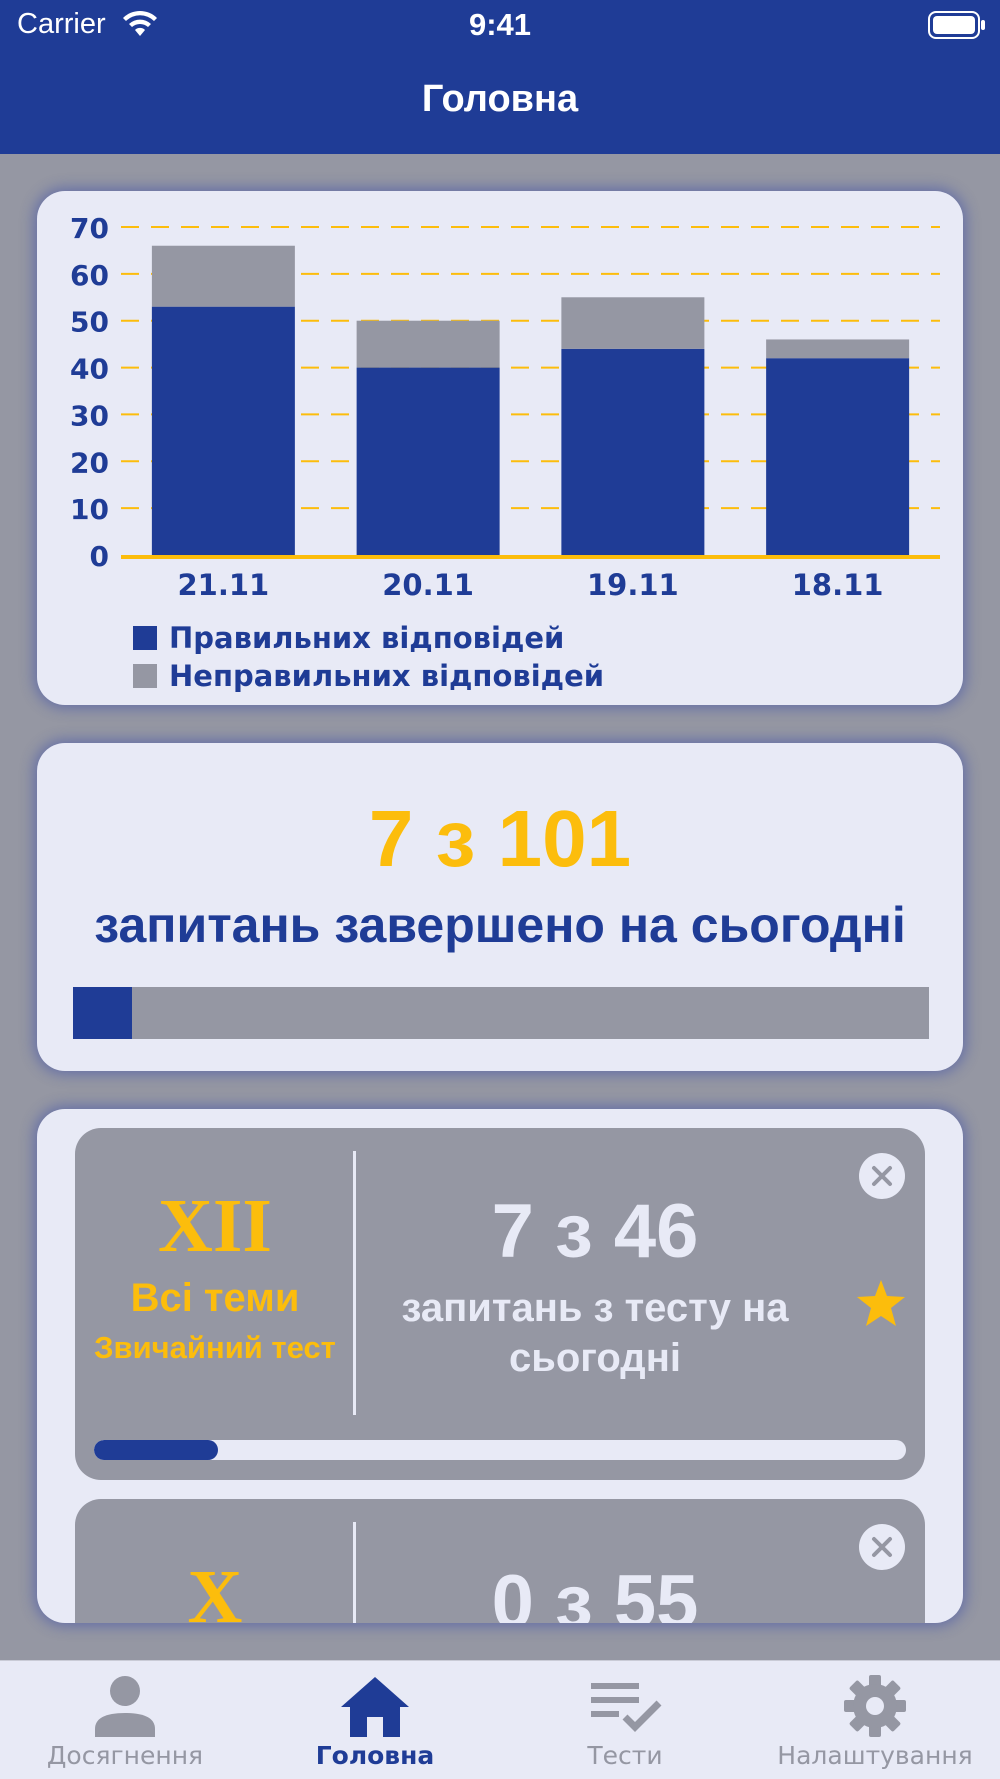 Image resolution: width=1000 pixels, height=1779 pixels. I want to click on tab-achievements: Досягнення, so click(125, 1720).